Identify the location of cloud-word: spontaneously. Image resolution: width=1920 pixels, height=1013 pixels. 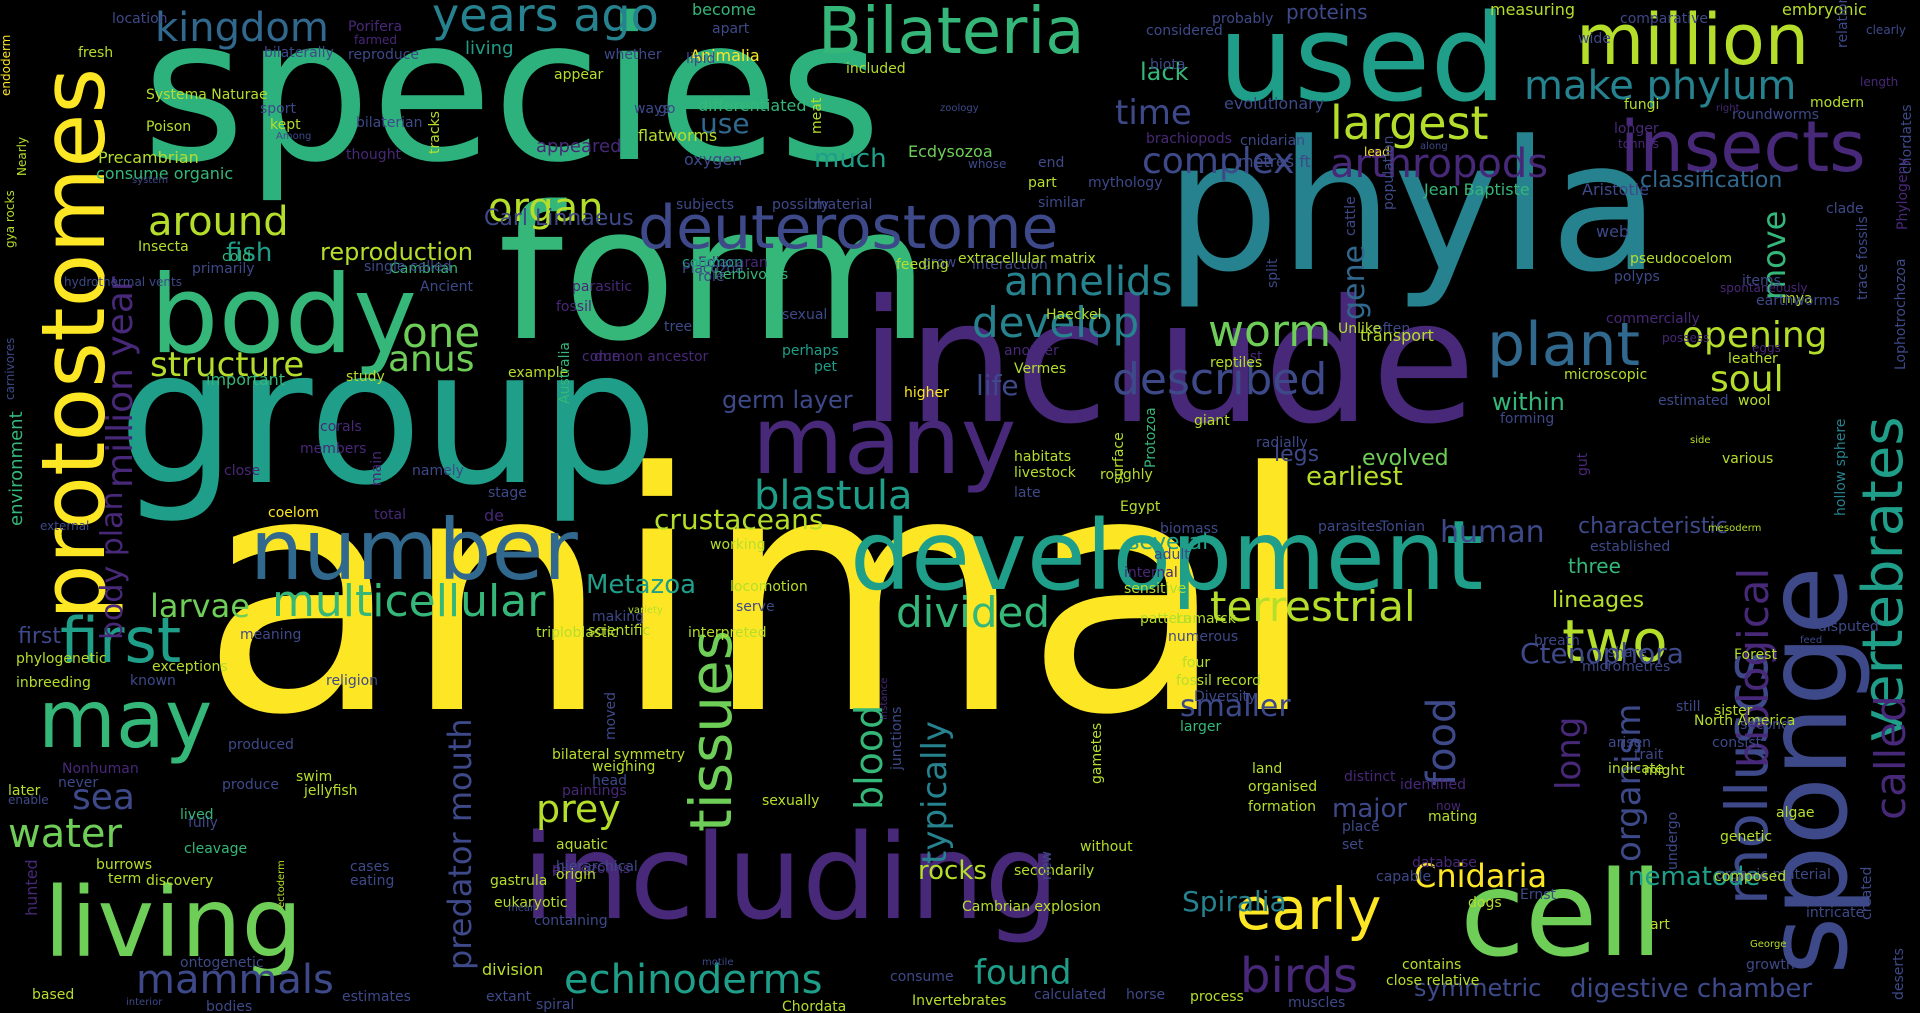
(1764, 288).